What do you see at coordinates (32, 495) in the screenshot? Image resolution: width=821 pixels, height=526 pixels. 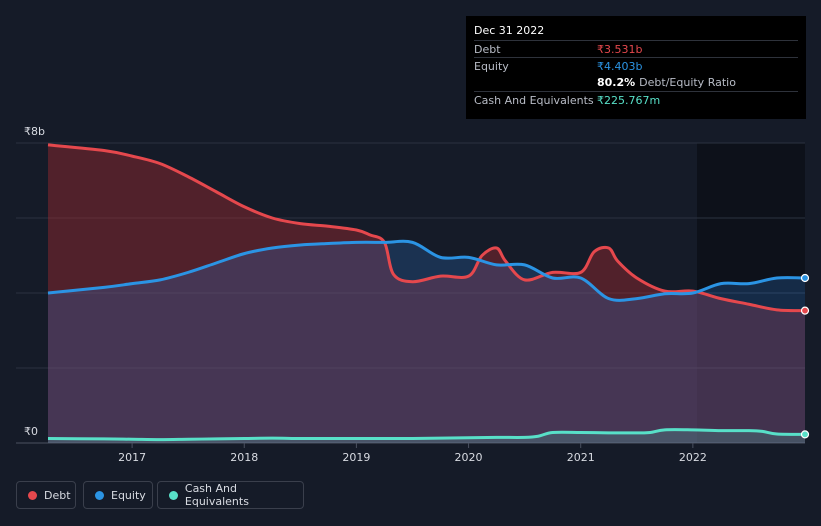 I see `debt-dot-icon` at bounding box center [32, 495].